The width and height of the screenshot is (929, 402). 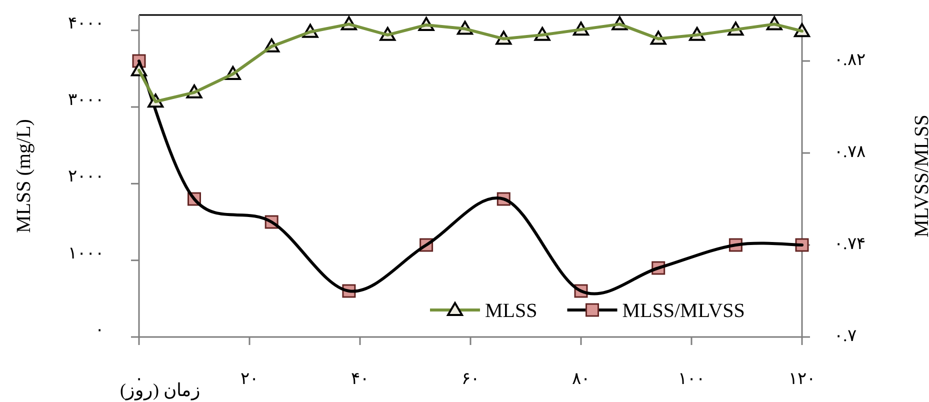 What do you see at coordinates (360, 378) in the screenshot?
I see `x-tick-label: ۴۰` at bounding box center [360, 378].